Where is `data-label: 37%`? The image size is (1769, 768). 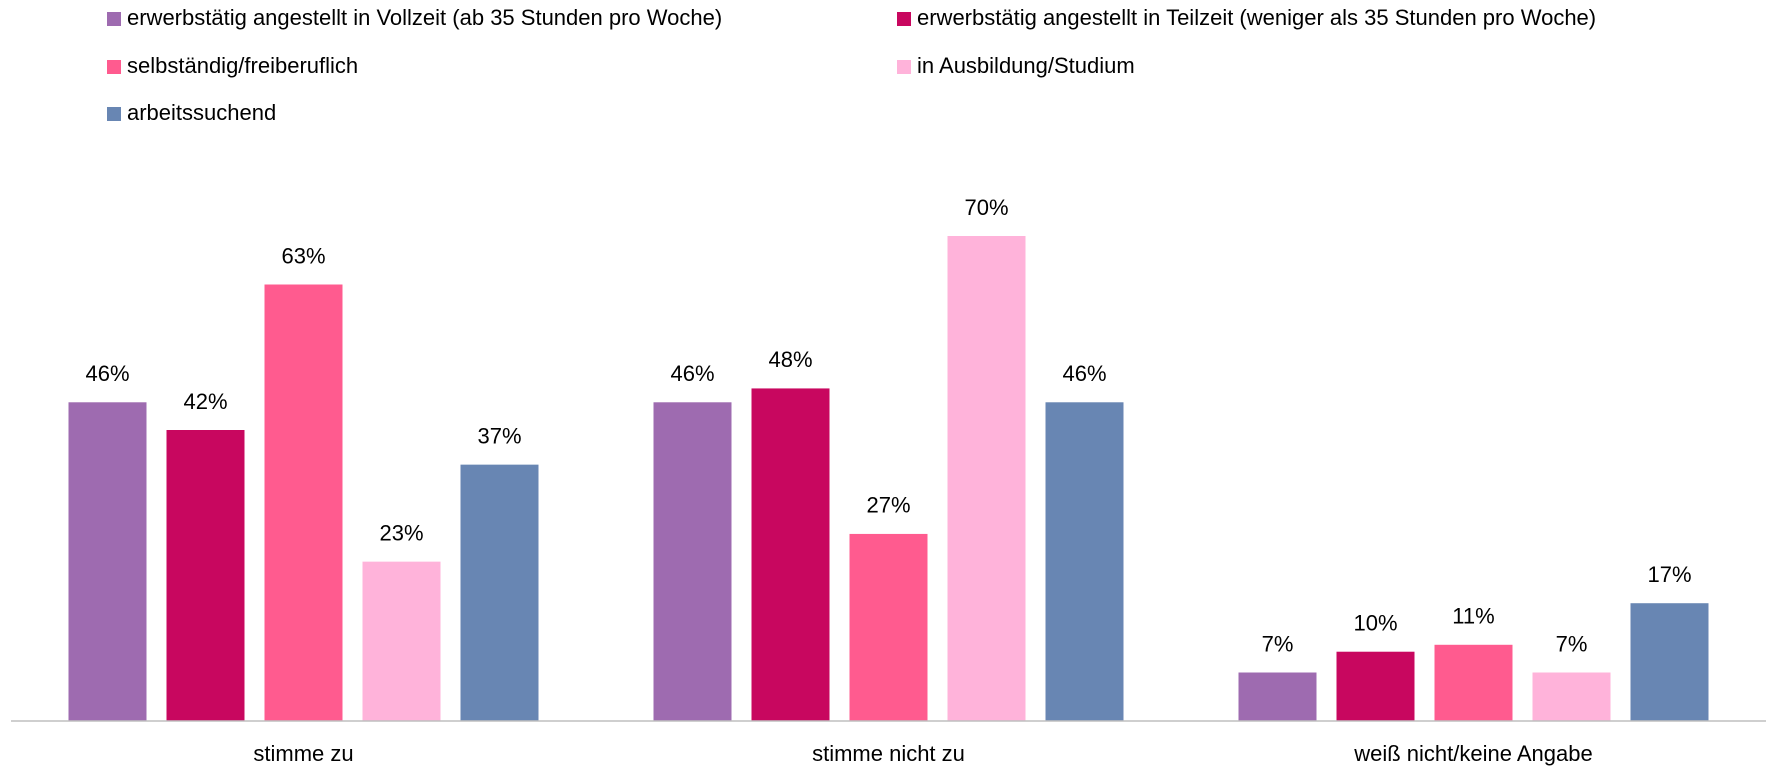 data-label: 37% is located at coordinates (499, 435).